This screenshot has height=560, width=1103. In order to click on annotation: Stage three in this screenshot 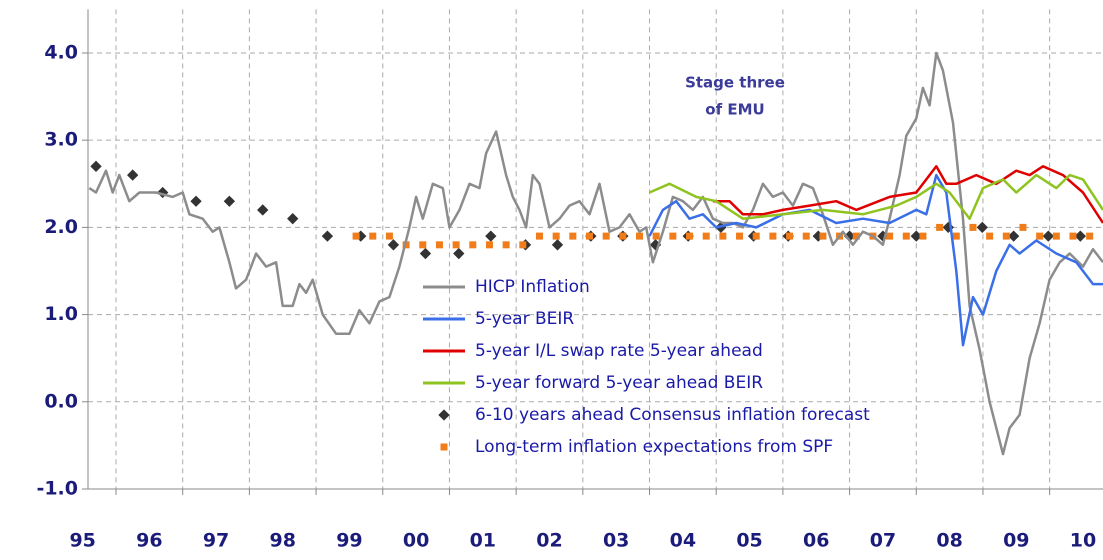, I will do `click(735, 83)`.